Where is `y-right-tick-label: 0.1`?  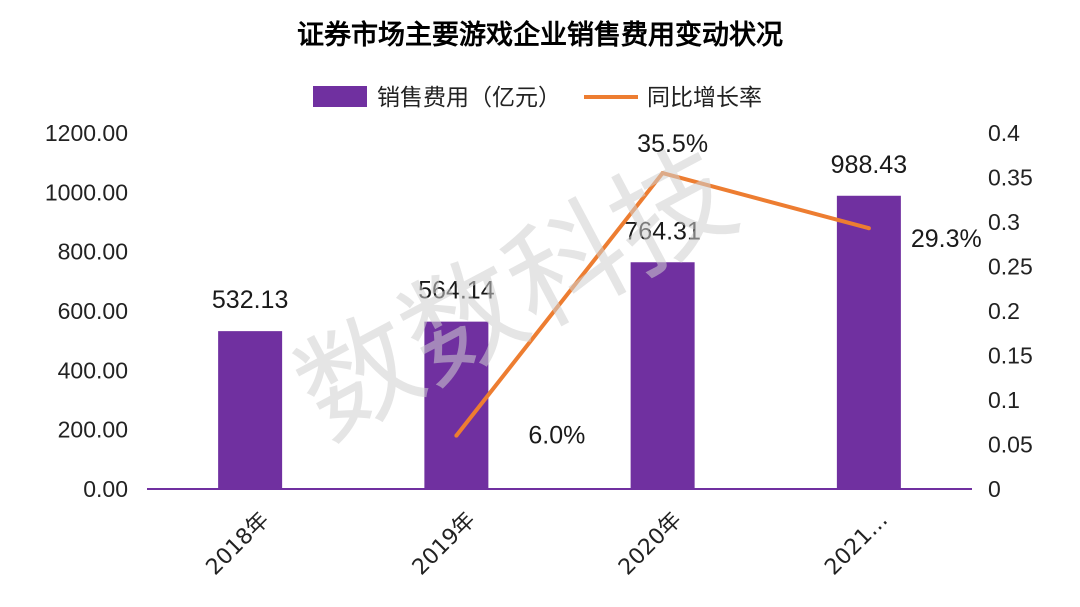 y-right-tick-label: 0.1 is located at coordinates (1004, 400).